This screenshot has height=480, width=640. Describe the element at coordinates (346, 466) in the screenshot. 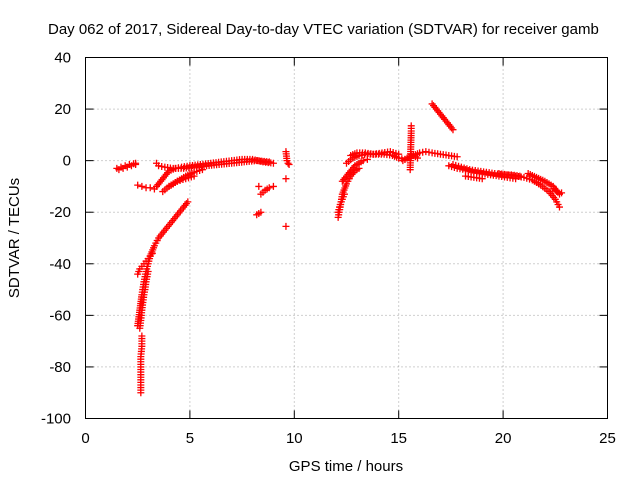

I see `x-axis-label: GPS time / hours` at that location.